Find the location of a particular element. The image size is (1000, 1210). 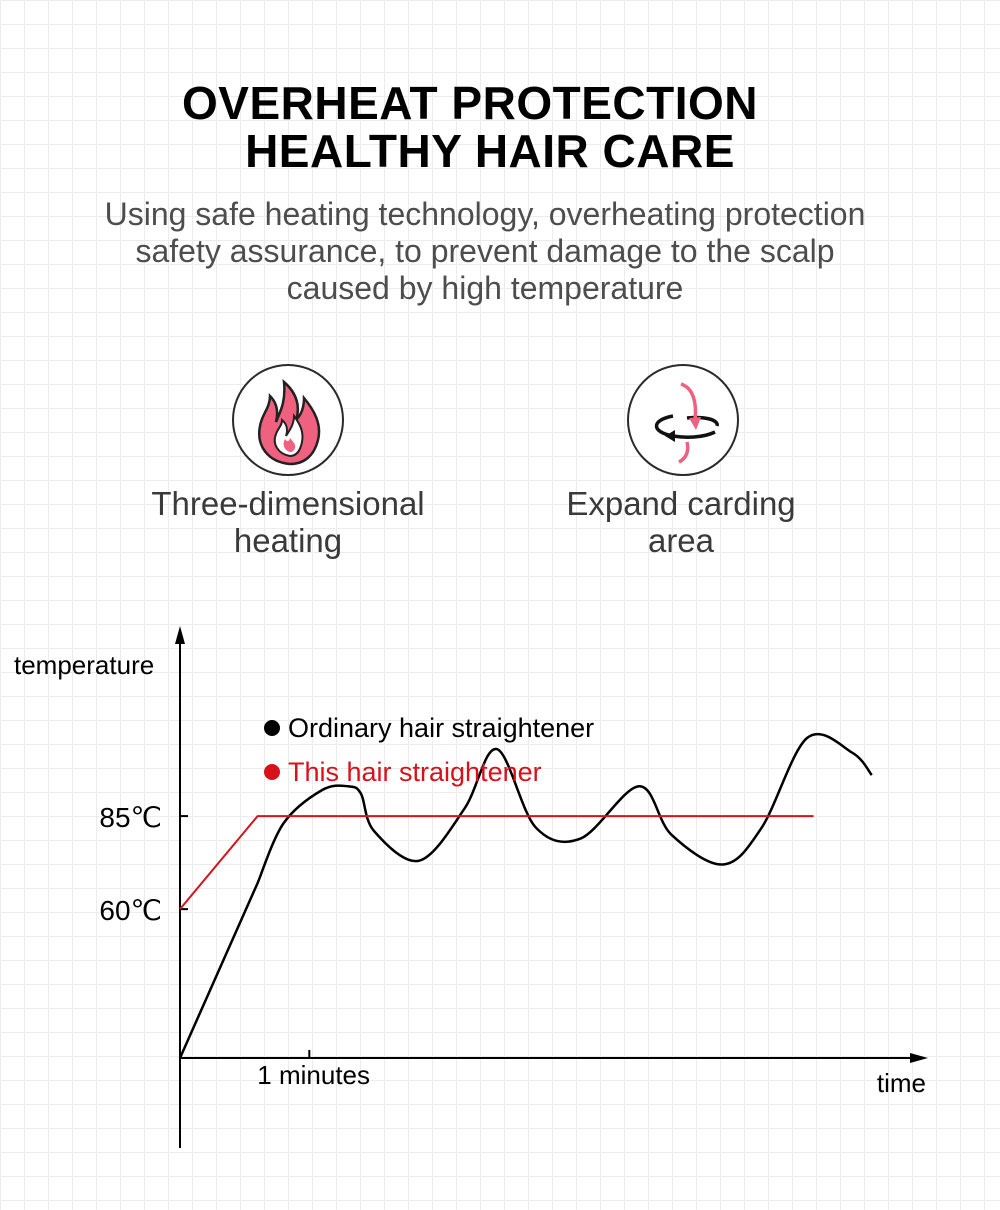

flame-icon is located at coordinates (288, 420).